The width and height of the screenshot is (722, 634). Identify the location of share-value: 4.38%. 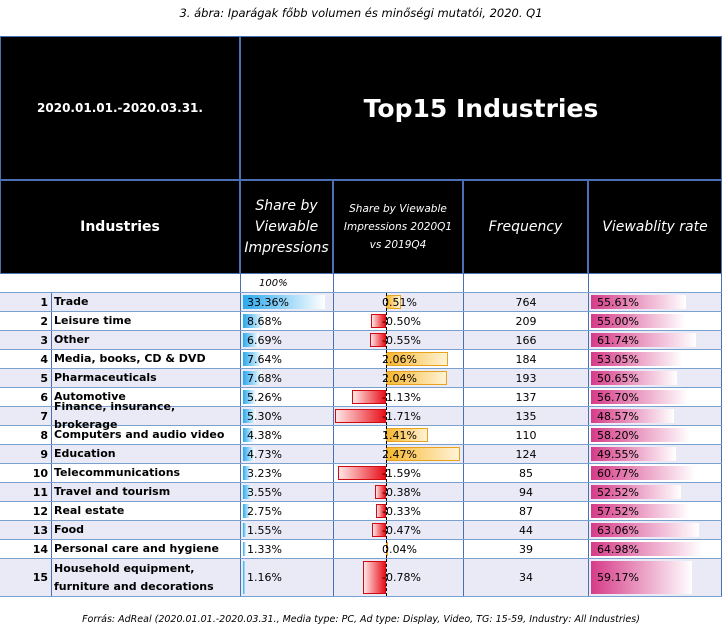
(264, 435).